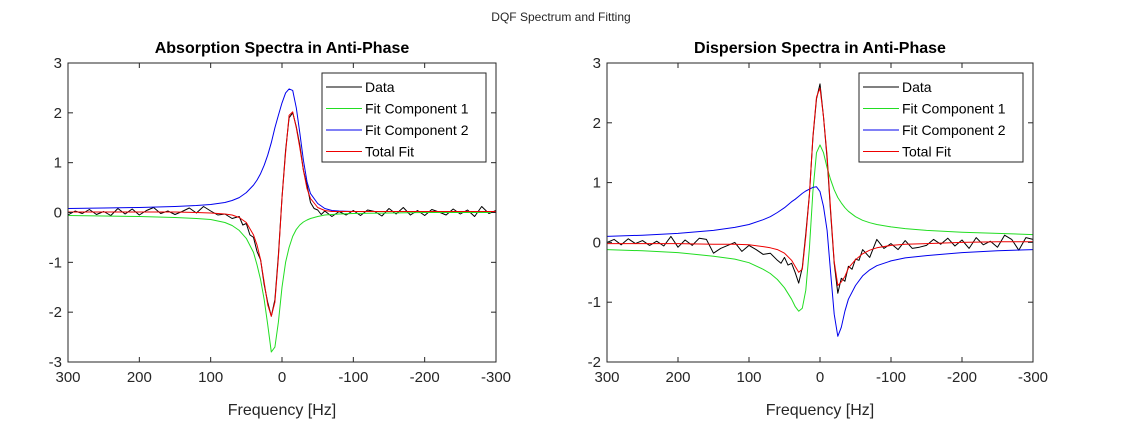 The width and height of the screenshot is (1122, 431). What do you see at coordinates (560, 17) in the screenshot?
I see `figure-suptitle: DQF Spectrum and Fitting` at bounding box center [560, 17].